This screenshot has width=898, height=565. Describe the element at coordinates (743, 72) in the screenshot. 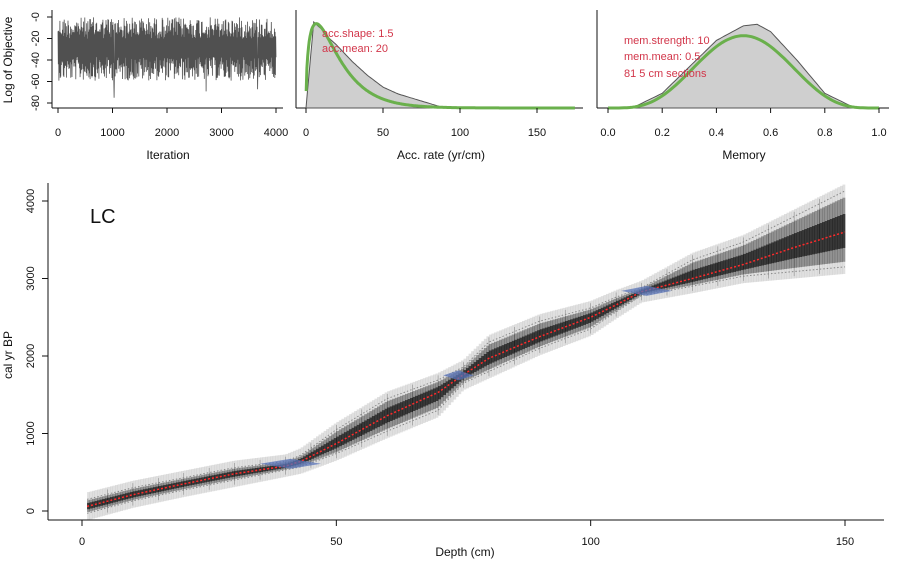

I see `prior-beta-curve` at that location.